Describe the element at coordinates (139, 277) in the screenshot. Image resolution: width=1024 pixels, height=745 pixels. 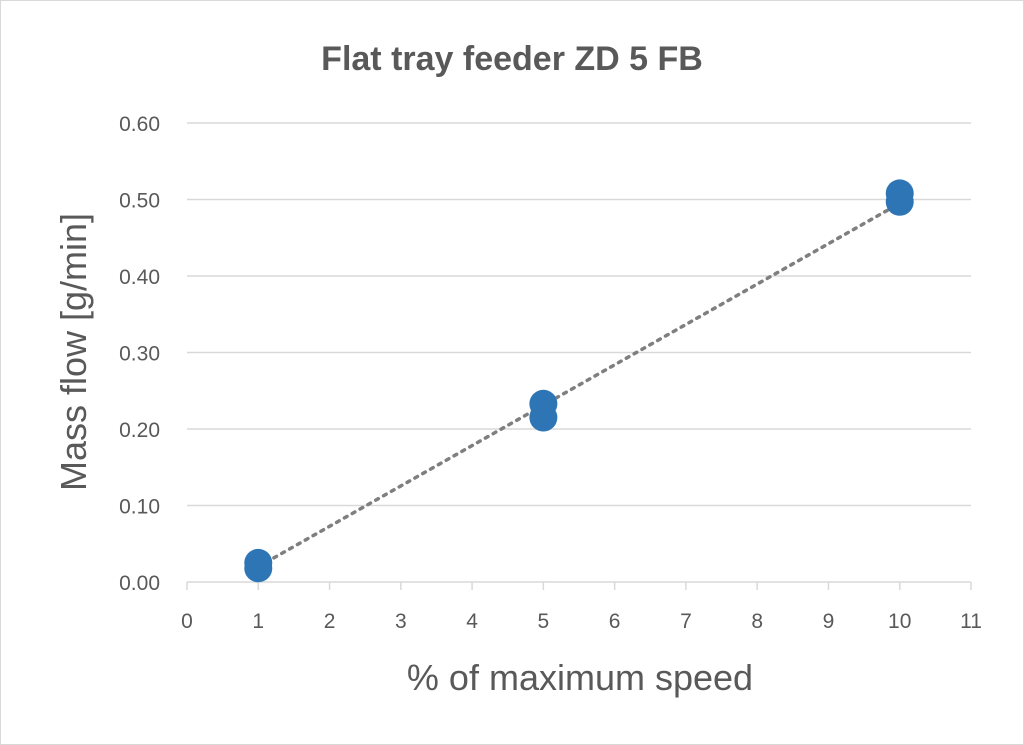
I see `y-tick-label: 0.40` at that location.